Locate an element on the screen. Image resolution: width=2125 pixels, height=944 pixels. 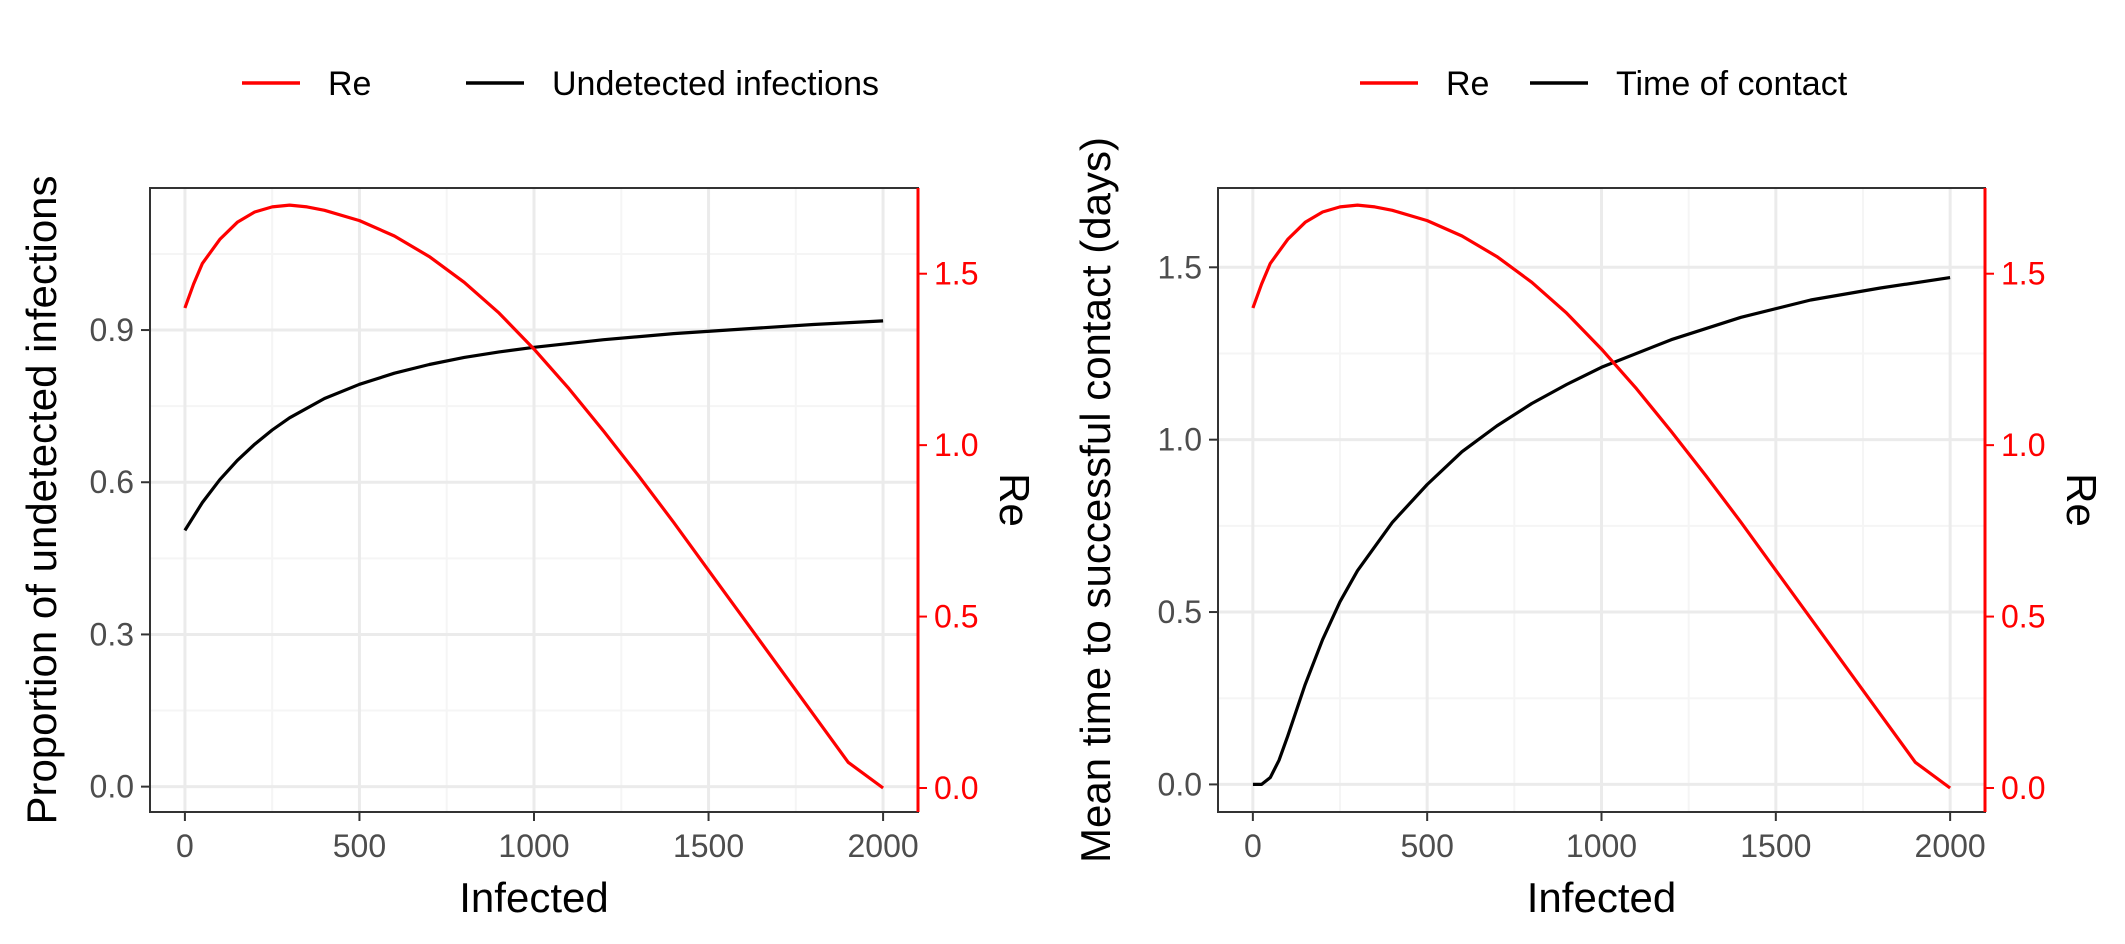
legend-label-time-of-contact: Time of contact is located at coordinates (1732, 84).